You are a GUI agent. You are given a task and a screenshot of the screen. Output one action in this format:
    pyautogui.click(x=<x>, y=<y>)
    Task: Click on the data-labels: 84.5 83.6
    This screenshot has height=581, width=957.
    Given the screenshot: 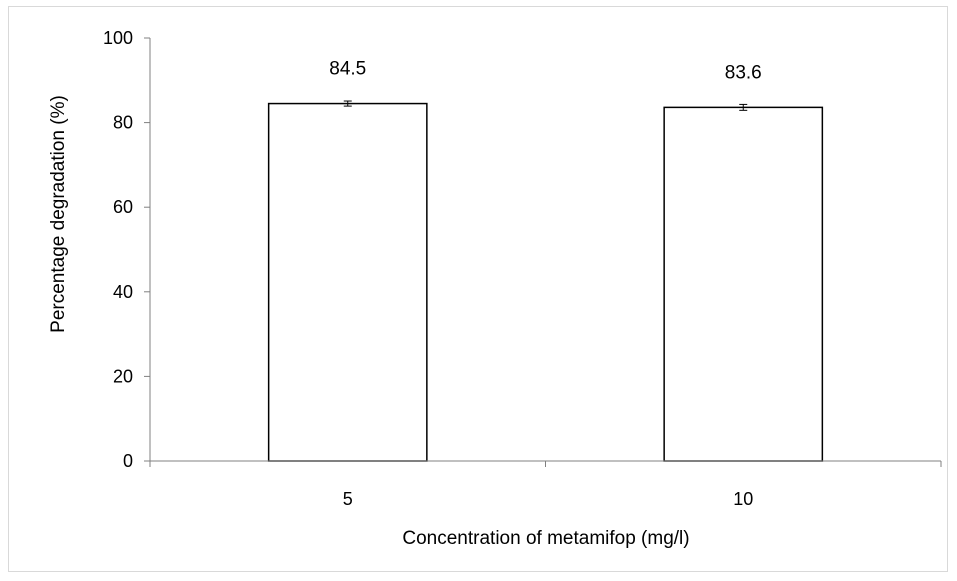 What is the action you would take?
    pyautogui.click(x=545, y=71)
    